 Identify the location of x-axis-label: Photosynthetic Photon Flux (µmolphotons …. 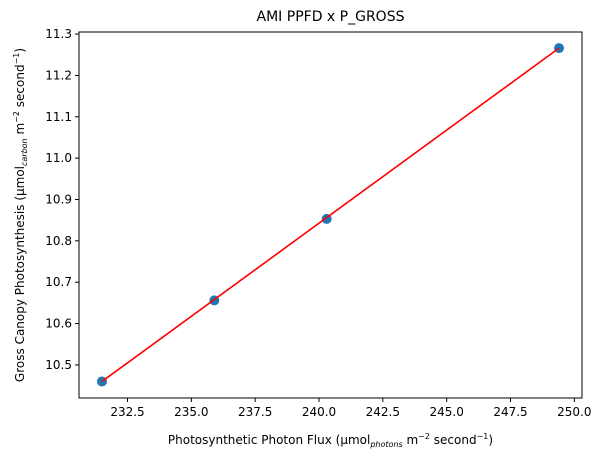
(330, 440).